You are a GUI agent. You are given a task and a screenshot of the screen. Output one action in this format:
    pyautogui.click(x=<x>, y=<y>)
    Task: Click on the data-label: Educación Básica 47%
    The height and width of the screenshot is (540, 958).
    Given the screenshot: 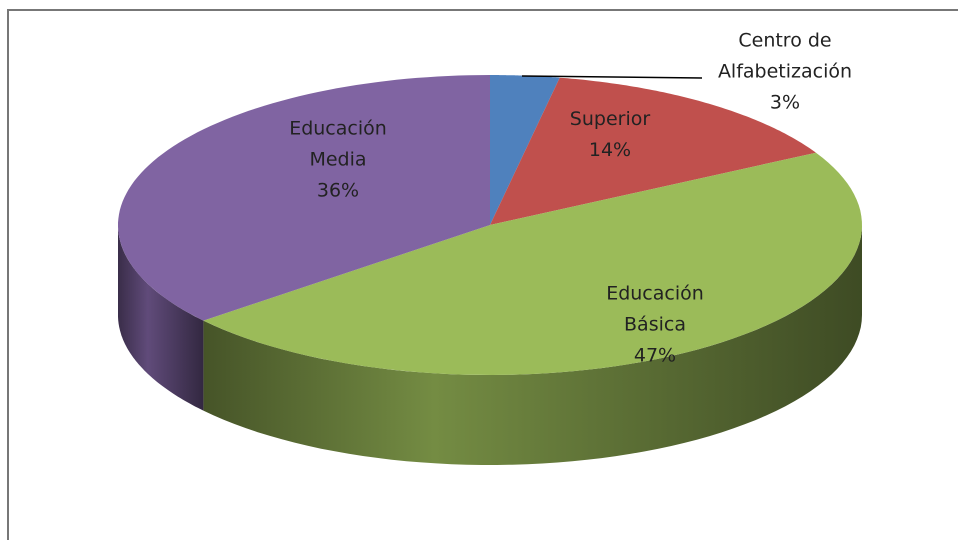 What is the action you would take?
    pyautogui.click(x=655, y=325)
    